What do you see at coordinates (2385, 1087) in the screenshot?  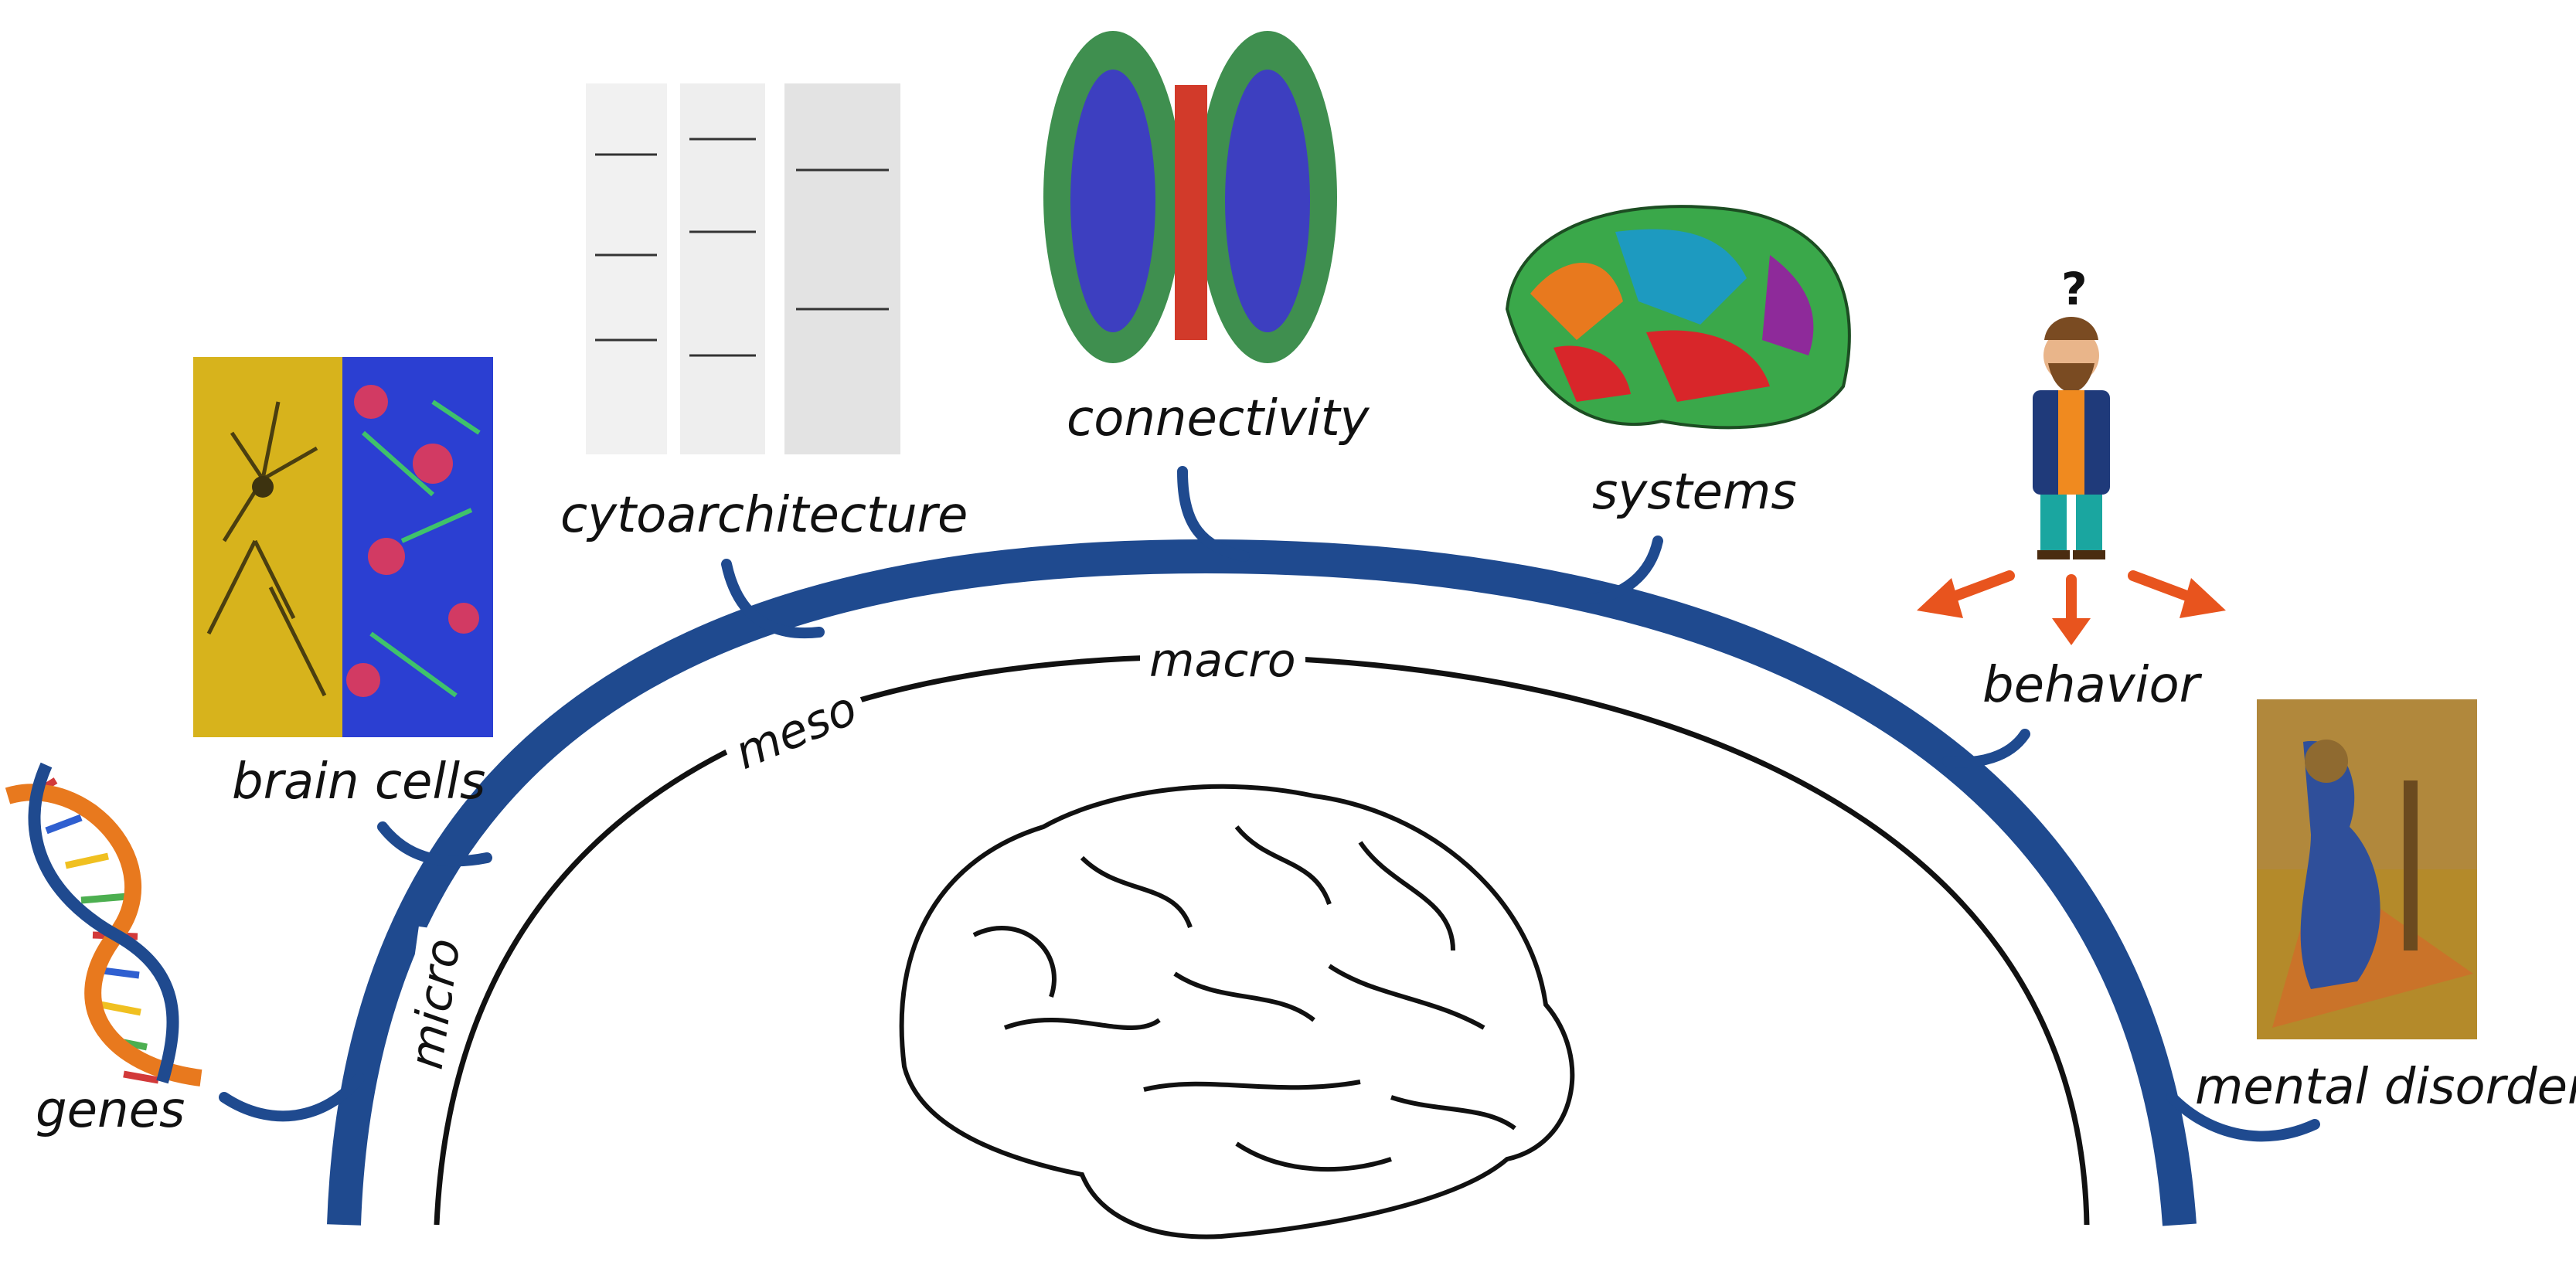 I see `label-mental-disorders: mental disorders` at bounding box center [2385, 1087].